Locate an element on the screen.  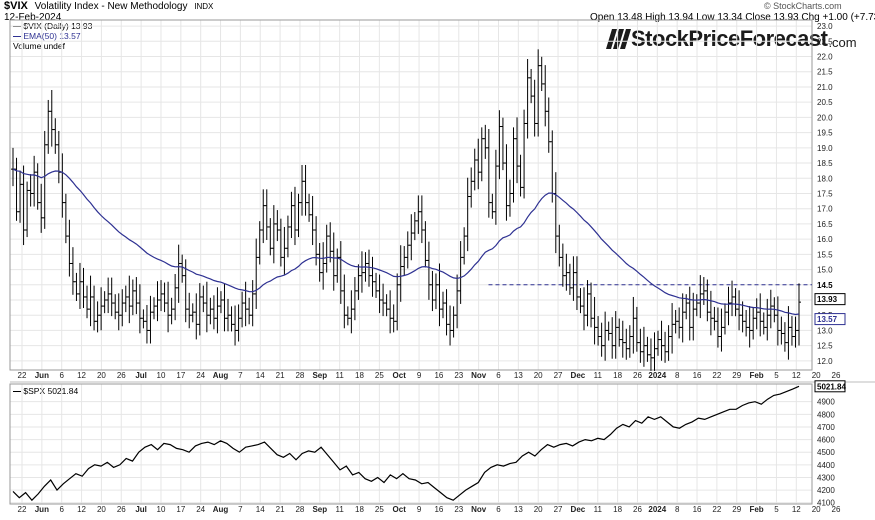
open-value: 13.48 is located at coordinates (630, 17).